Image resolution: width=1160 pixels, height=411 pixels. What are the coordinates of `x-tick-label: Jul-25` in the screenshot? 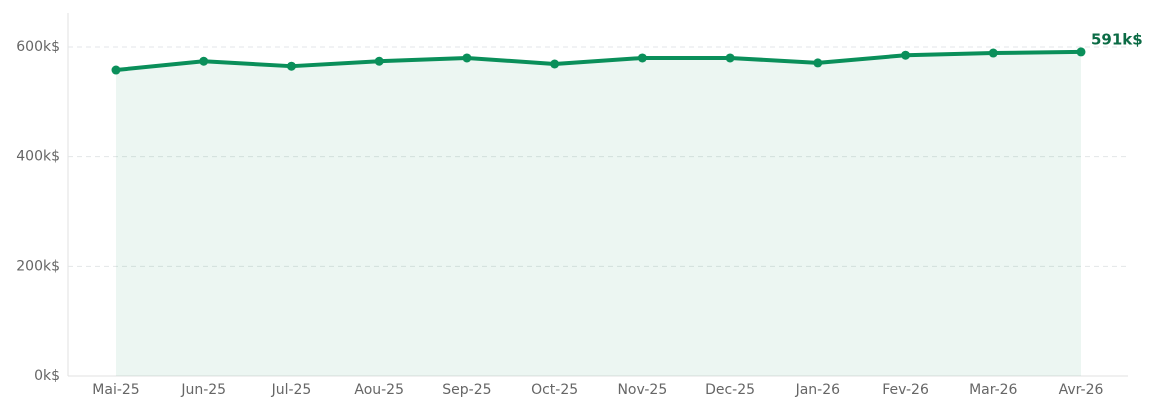 It's located at (291, 390).